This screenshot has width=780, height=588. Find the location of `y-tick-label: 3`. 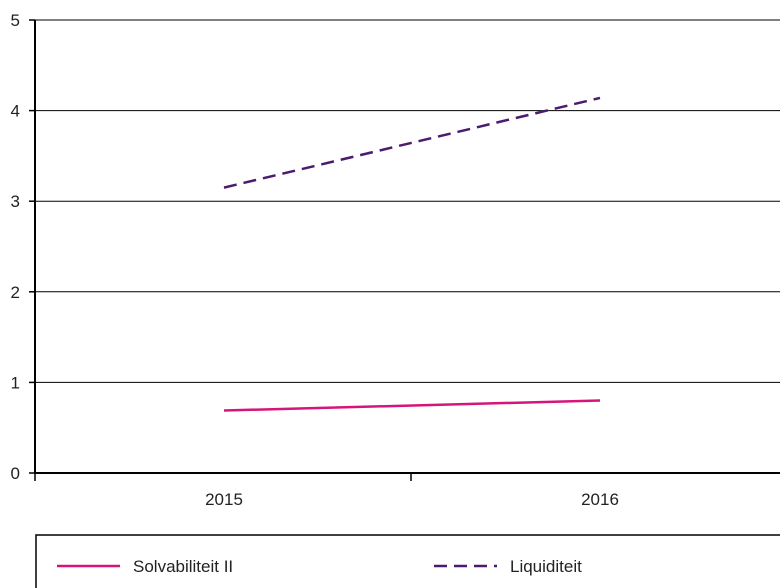

y-tick-label: 3 is located at coordinates (15, 201).